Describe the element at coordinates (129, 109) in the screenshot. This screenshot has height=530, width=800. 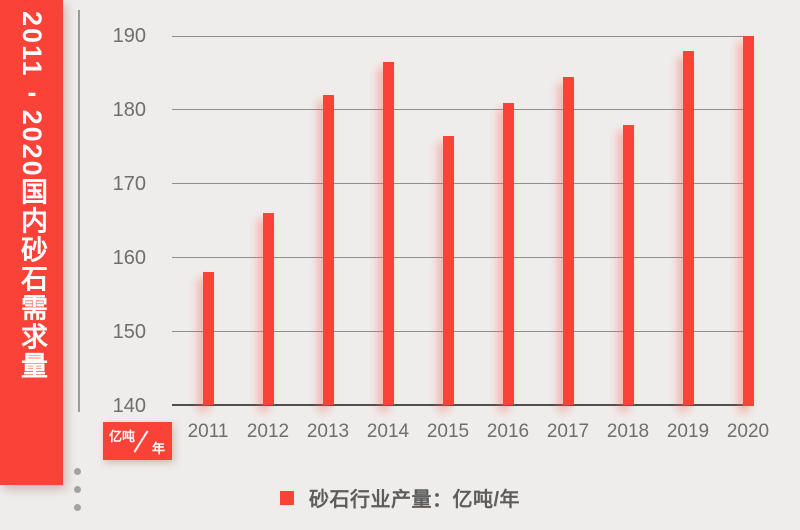
I see `y-tick-label-180: 180` at that location.